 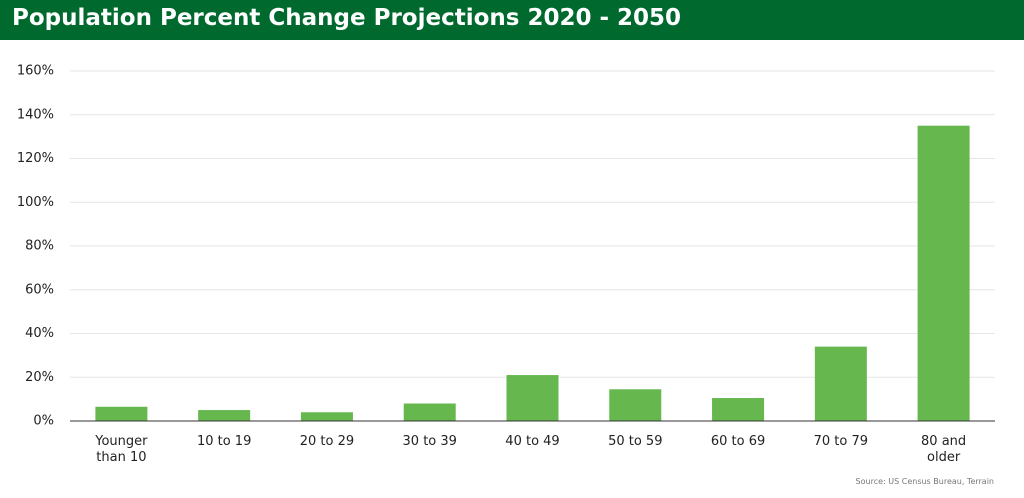 I want to click on y-tick-label: 160%, so click(x=35, y=71).